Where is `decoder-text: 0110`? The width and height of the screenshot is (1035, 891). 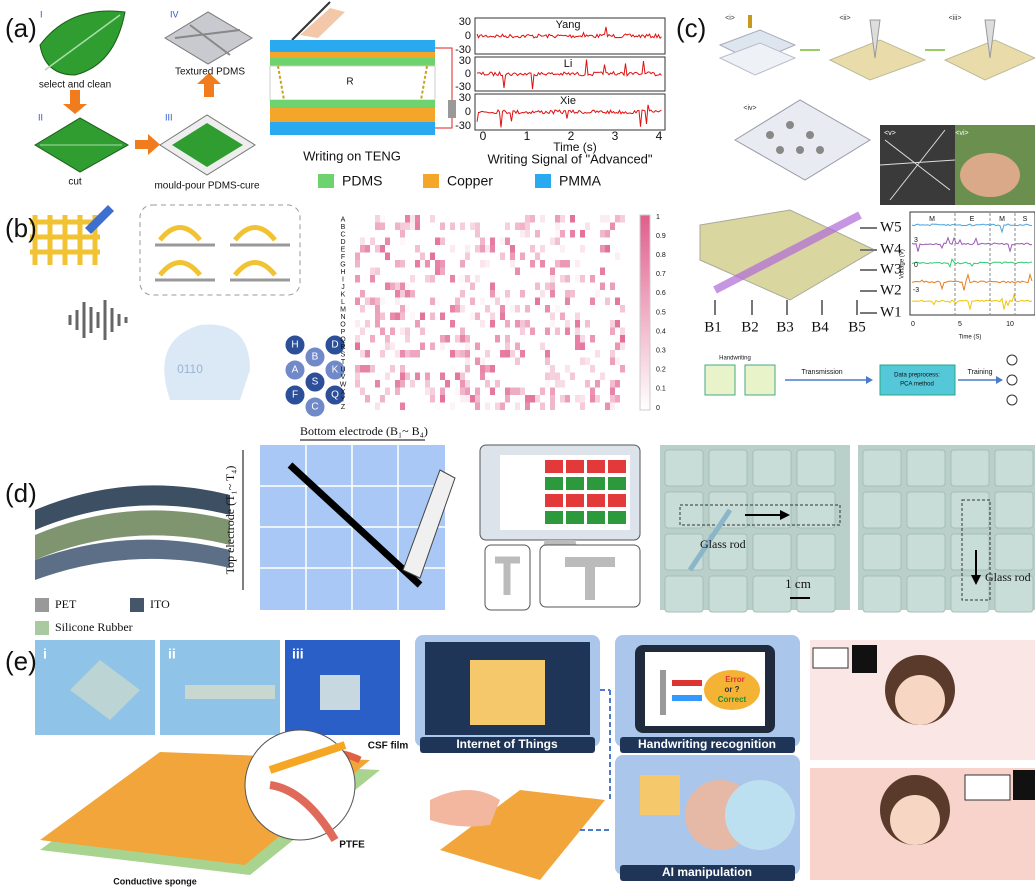
decoder-text: 0110 is located at coordinates (190, 369).